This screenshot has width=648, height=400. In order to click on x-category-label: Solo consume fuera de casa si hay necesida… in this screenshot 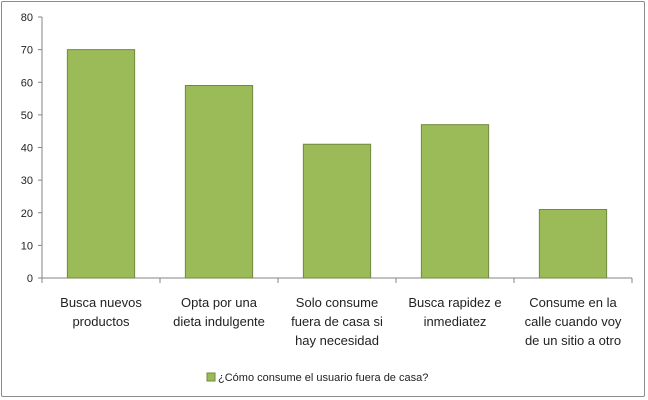, I will do `click(337, 321)`.